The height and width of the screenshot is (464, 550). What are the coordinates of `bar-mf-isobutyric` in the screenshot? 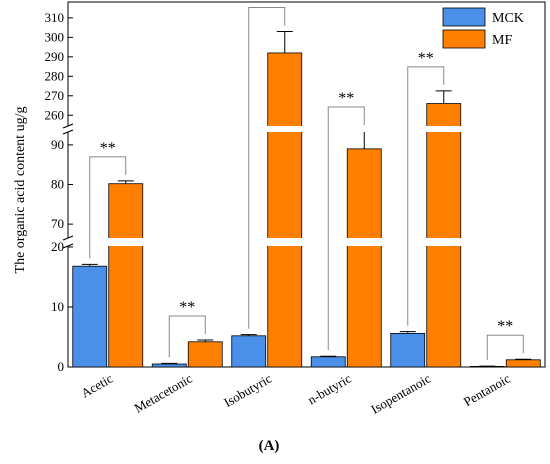 It's located at (285, 210).